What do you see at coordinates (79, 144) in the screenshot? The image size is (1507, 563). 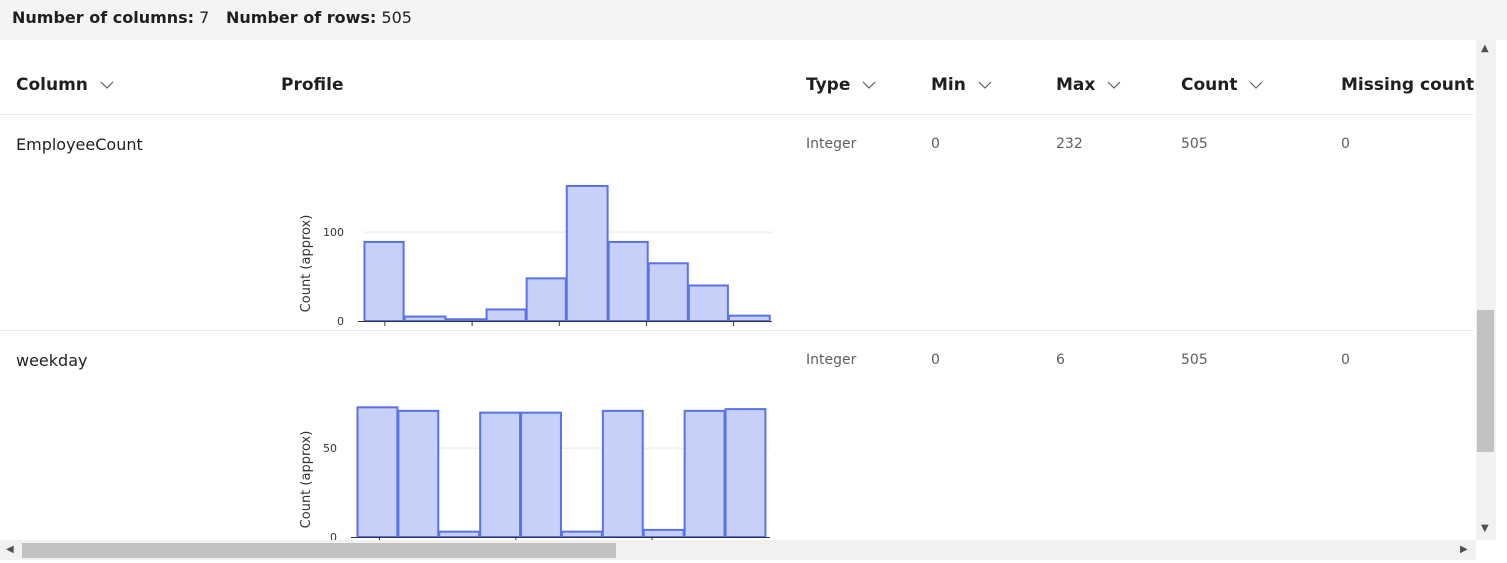 I see `column-name: EmployeeCount` at bounding box center [79, 144].